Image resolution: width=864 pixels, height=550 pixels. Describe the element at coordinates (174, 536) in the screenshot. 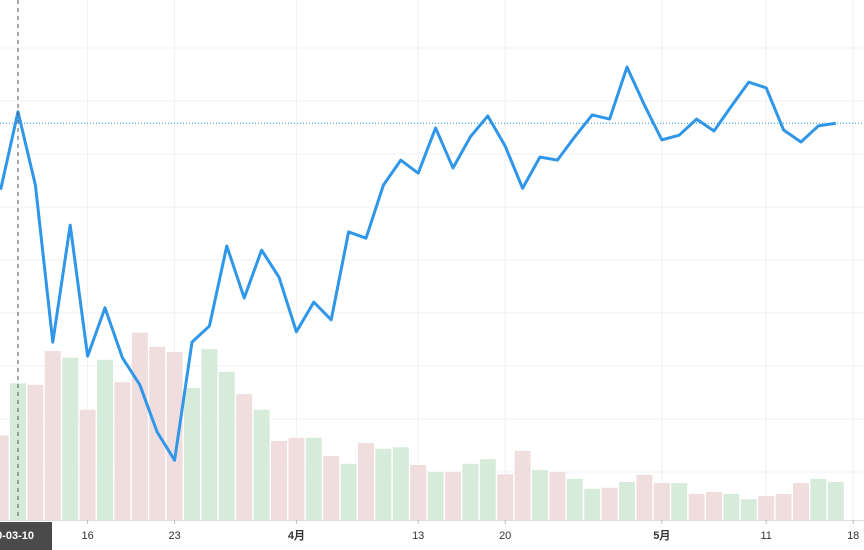

I see `x-tick-label: 23` at that location.